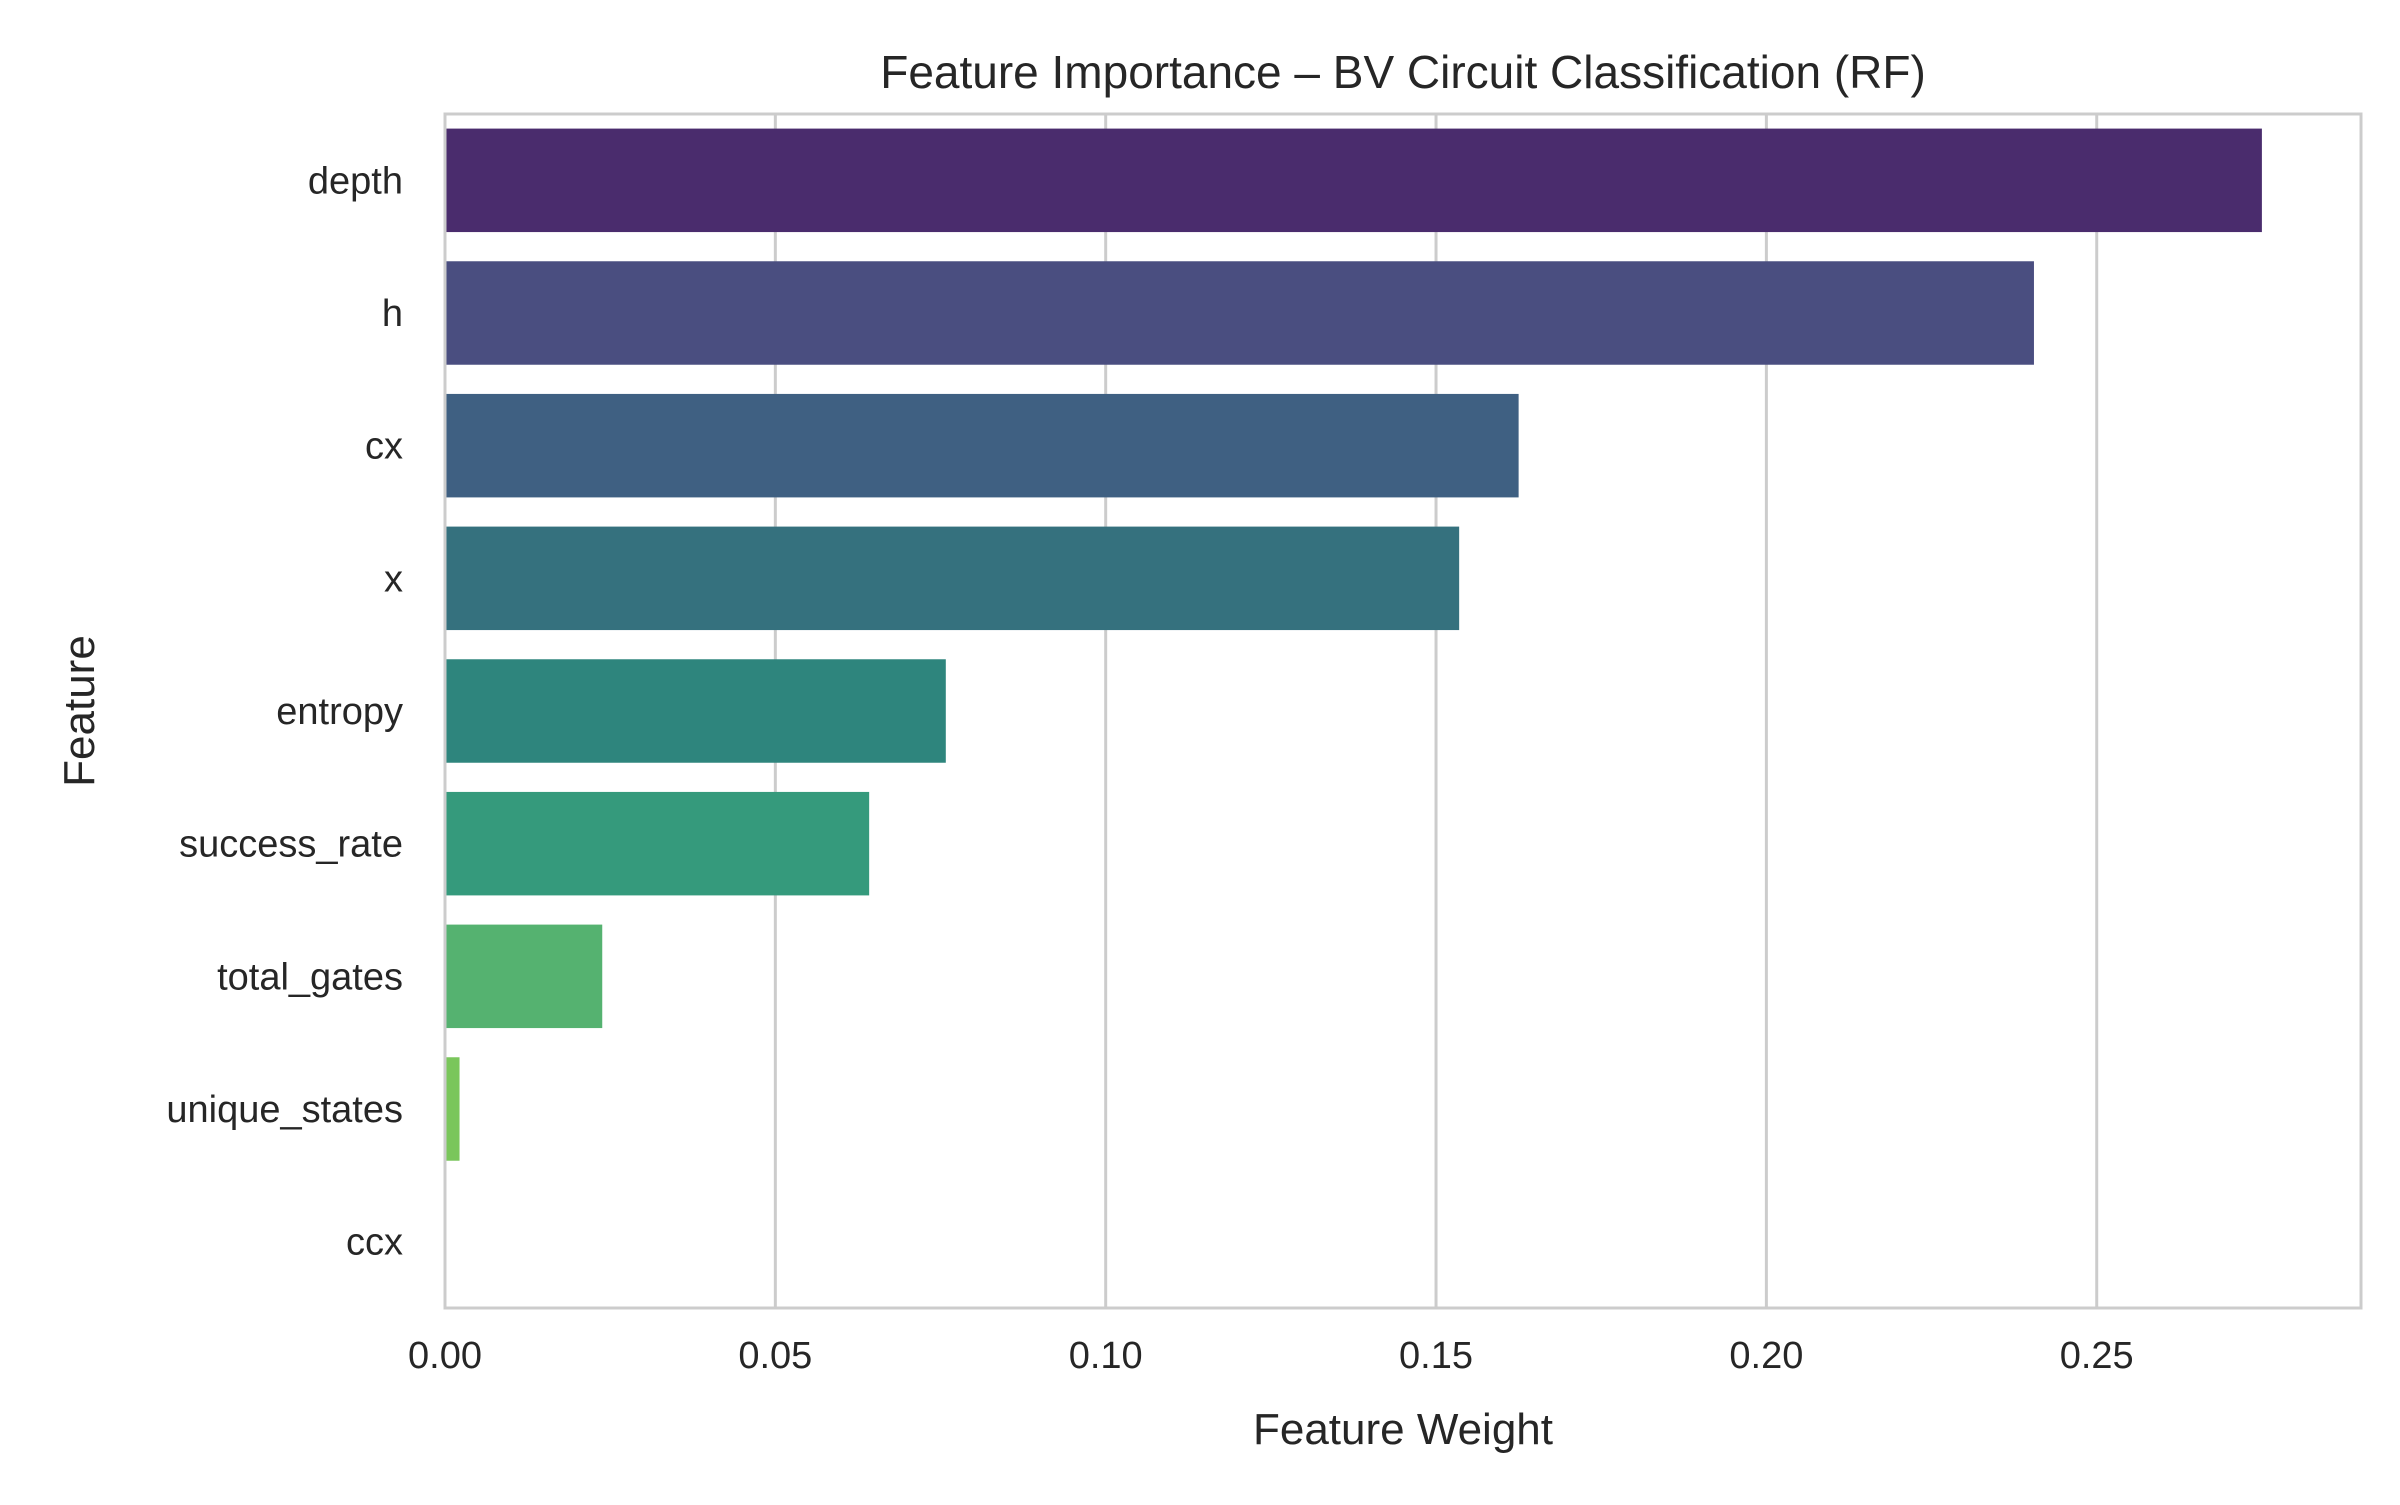 The width and height of the screenshot is (2400, 1505). Describe the element at coordinates (384, 447) in the screenshot. I see `y-tick-label: cx` at that location.